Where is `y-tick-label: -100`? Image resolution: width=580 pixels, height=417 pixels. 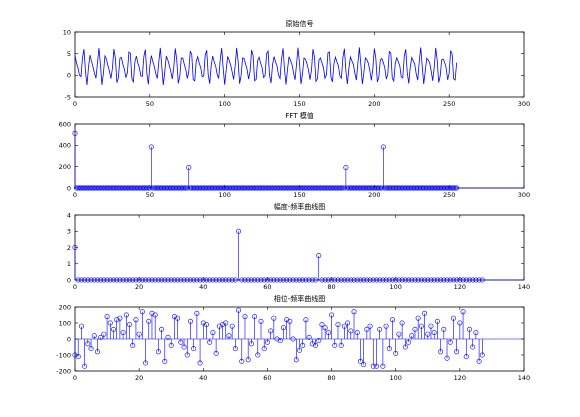 y-tick-label: -100 is located at coordinates (63, 355).